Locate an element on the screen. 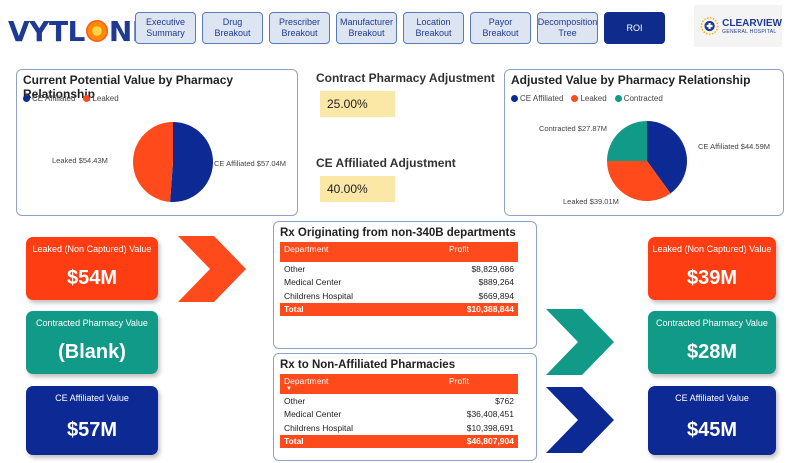  ce-adjustment-label: CE Affiliated Adjustment is located at coordinates (386, 163).